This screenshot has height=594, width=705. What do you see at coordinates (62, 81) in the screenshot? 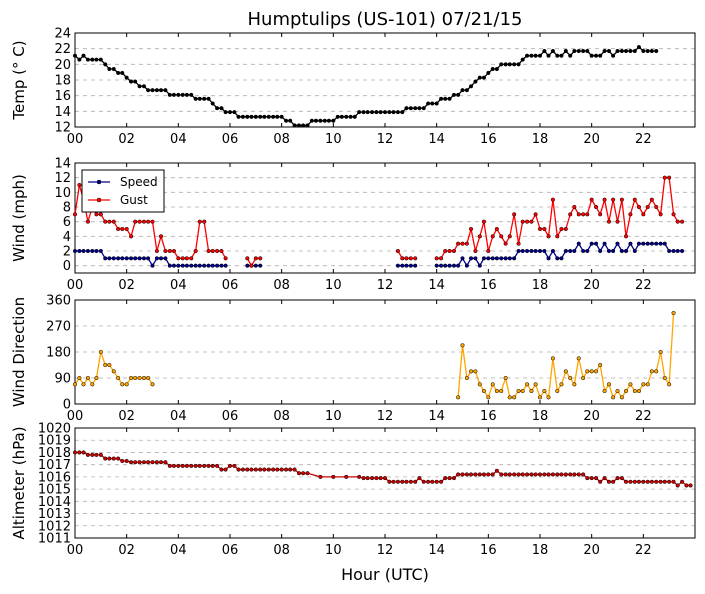
I see `y-tick-label: 18` at bounding box center [62, 81].